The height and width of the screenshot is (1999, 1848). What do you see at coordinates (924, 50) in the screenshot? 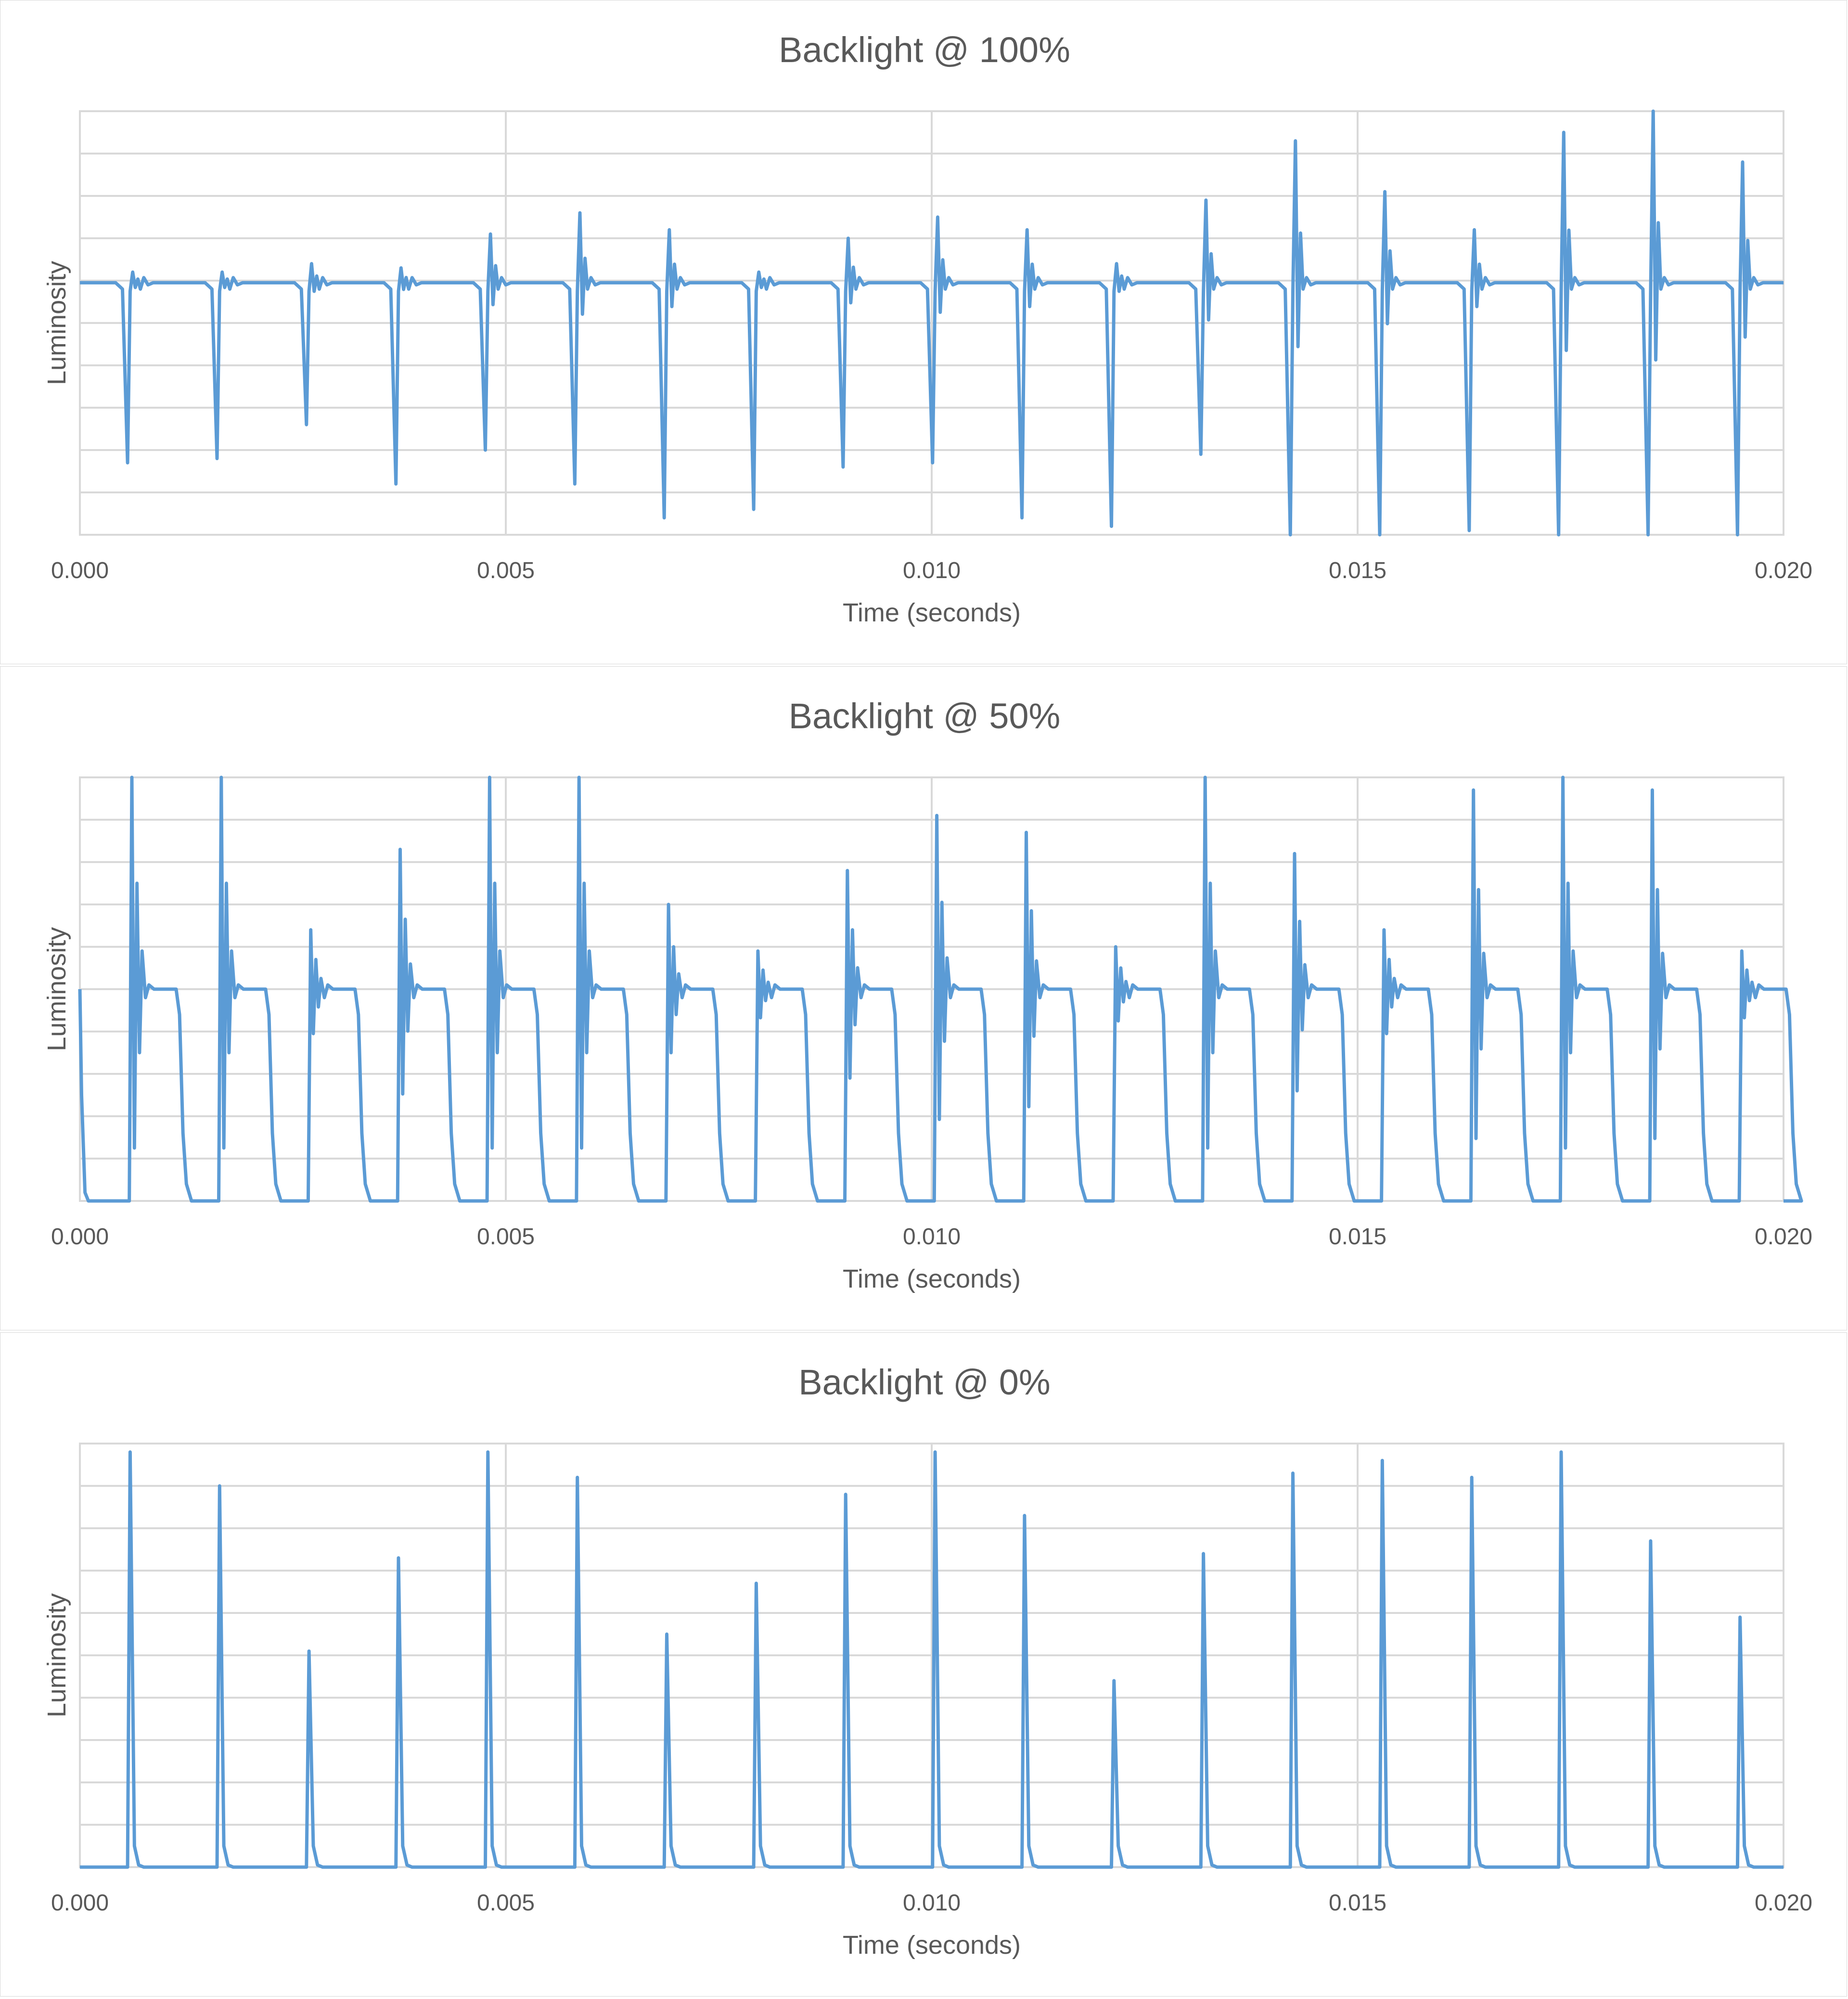
I see `chart-title: Backlight @ 100%` at bounding box center [924, 50].